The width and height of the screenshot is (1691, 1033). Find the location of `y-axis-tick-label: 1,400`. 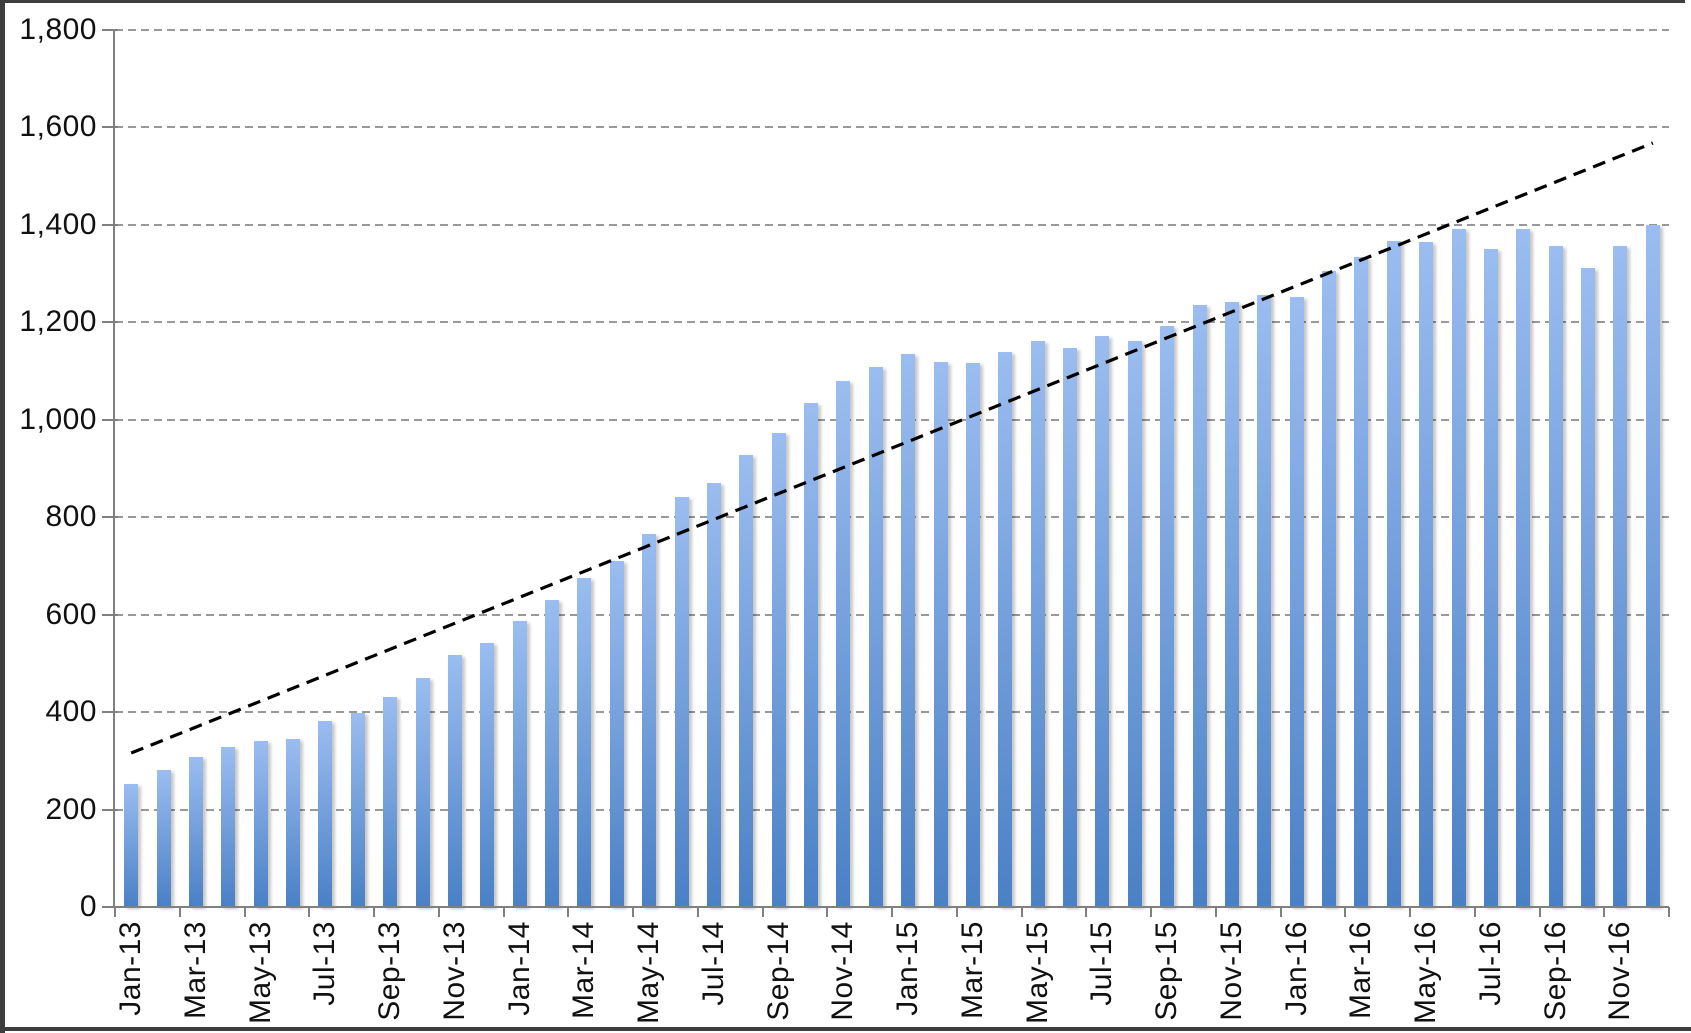

y-axis-tick-label: 1,400 is located at coordinates (58, 224).